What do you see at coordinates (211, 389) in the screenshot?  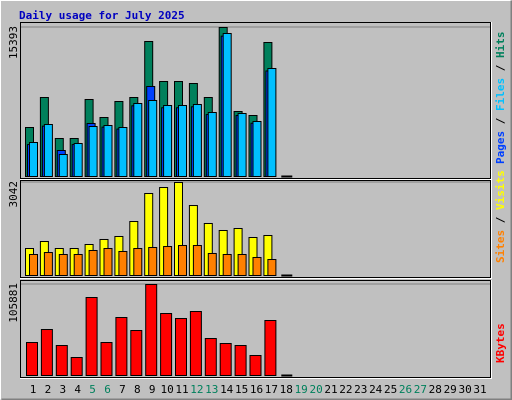 I see `x-tick-label: 13` at bounding box center [211, 389].